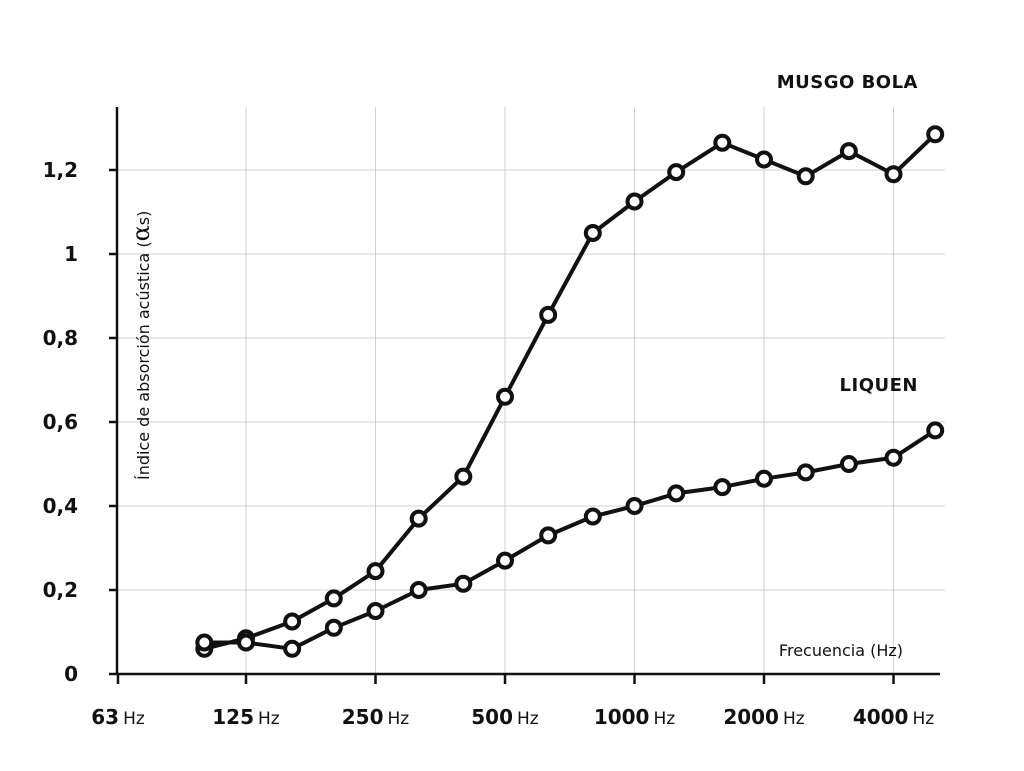 The height and width of the screenshot is (771, 1024). I want to click on svg-text:Índice de absorción acústica (: Índice de absorción acústica (αs), so click(141, 345).